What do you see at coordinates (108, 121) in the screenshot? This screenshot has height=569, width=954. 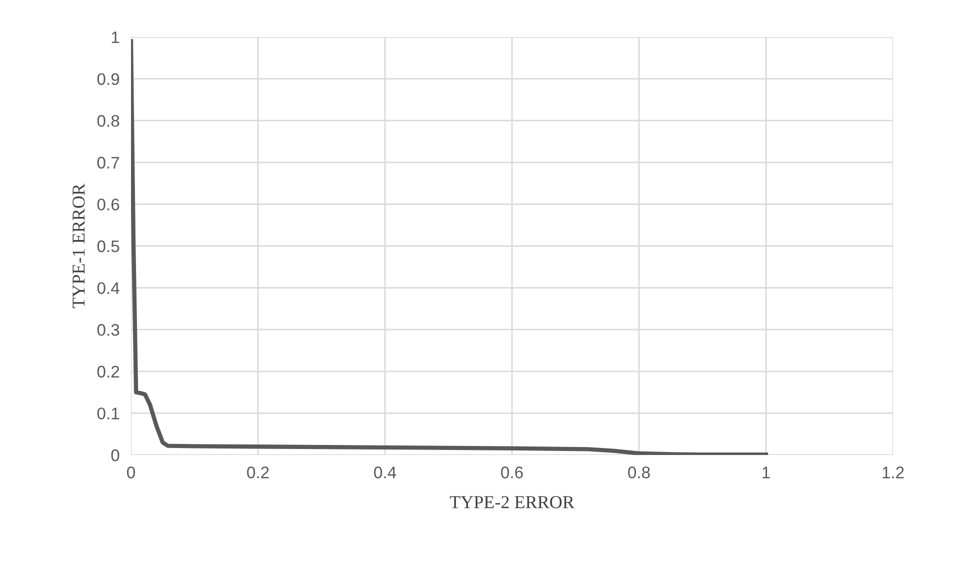 I see `y-tick-label: 0.8` at bounding box center [108, 121].